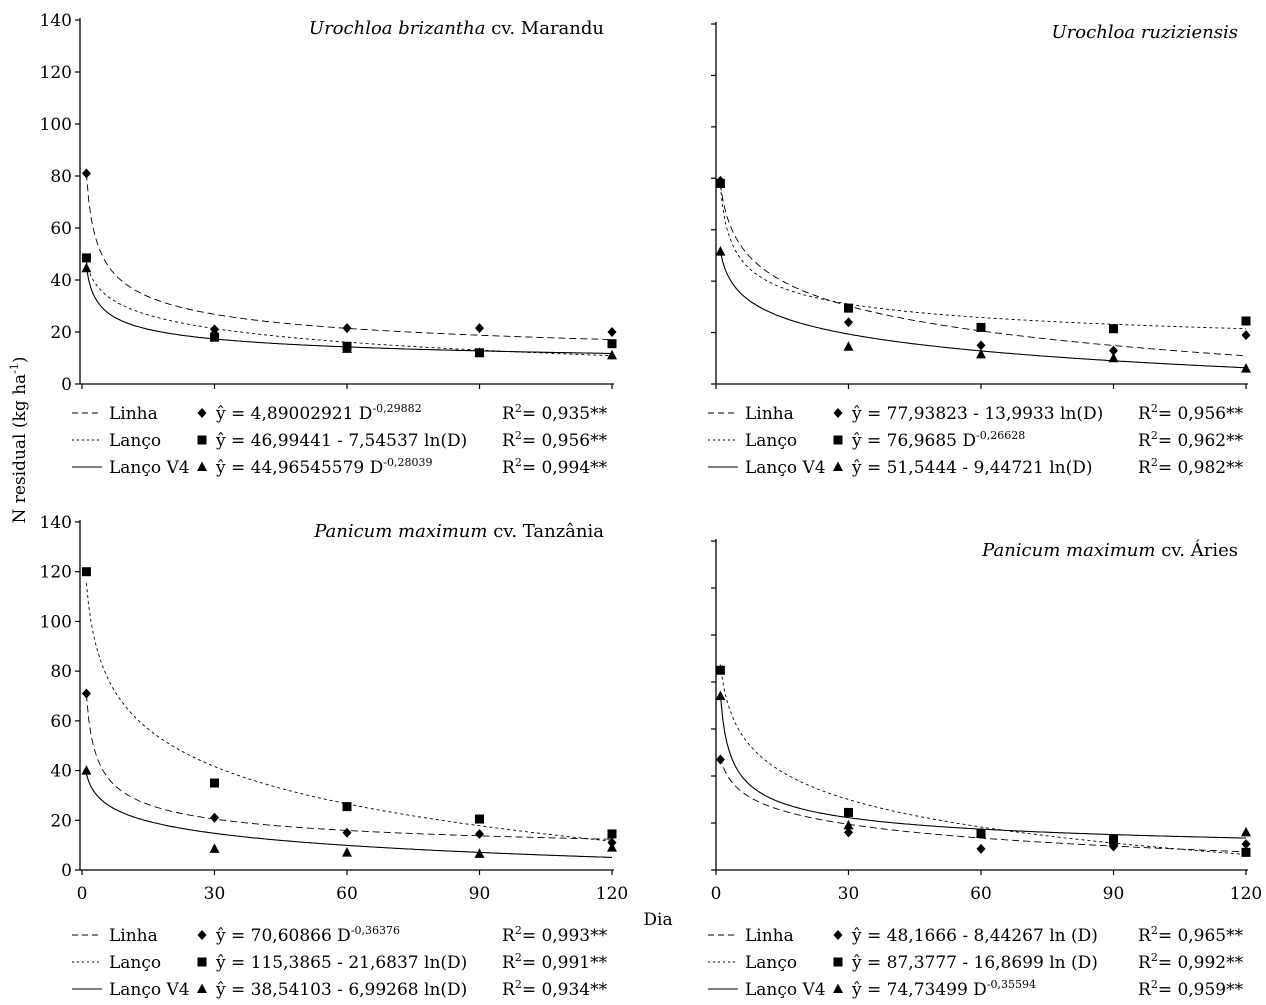 This screenshot has width=1266, height=1005. I want to click on equation-text: ŷ = 48,1666 - 8,44267 ln (D), so click(974, 936).